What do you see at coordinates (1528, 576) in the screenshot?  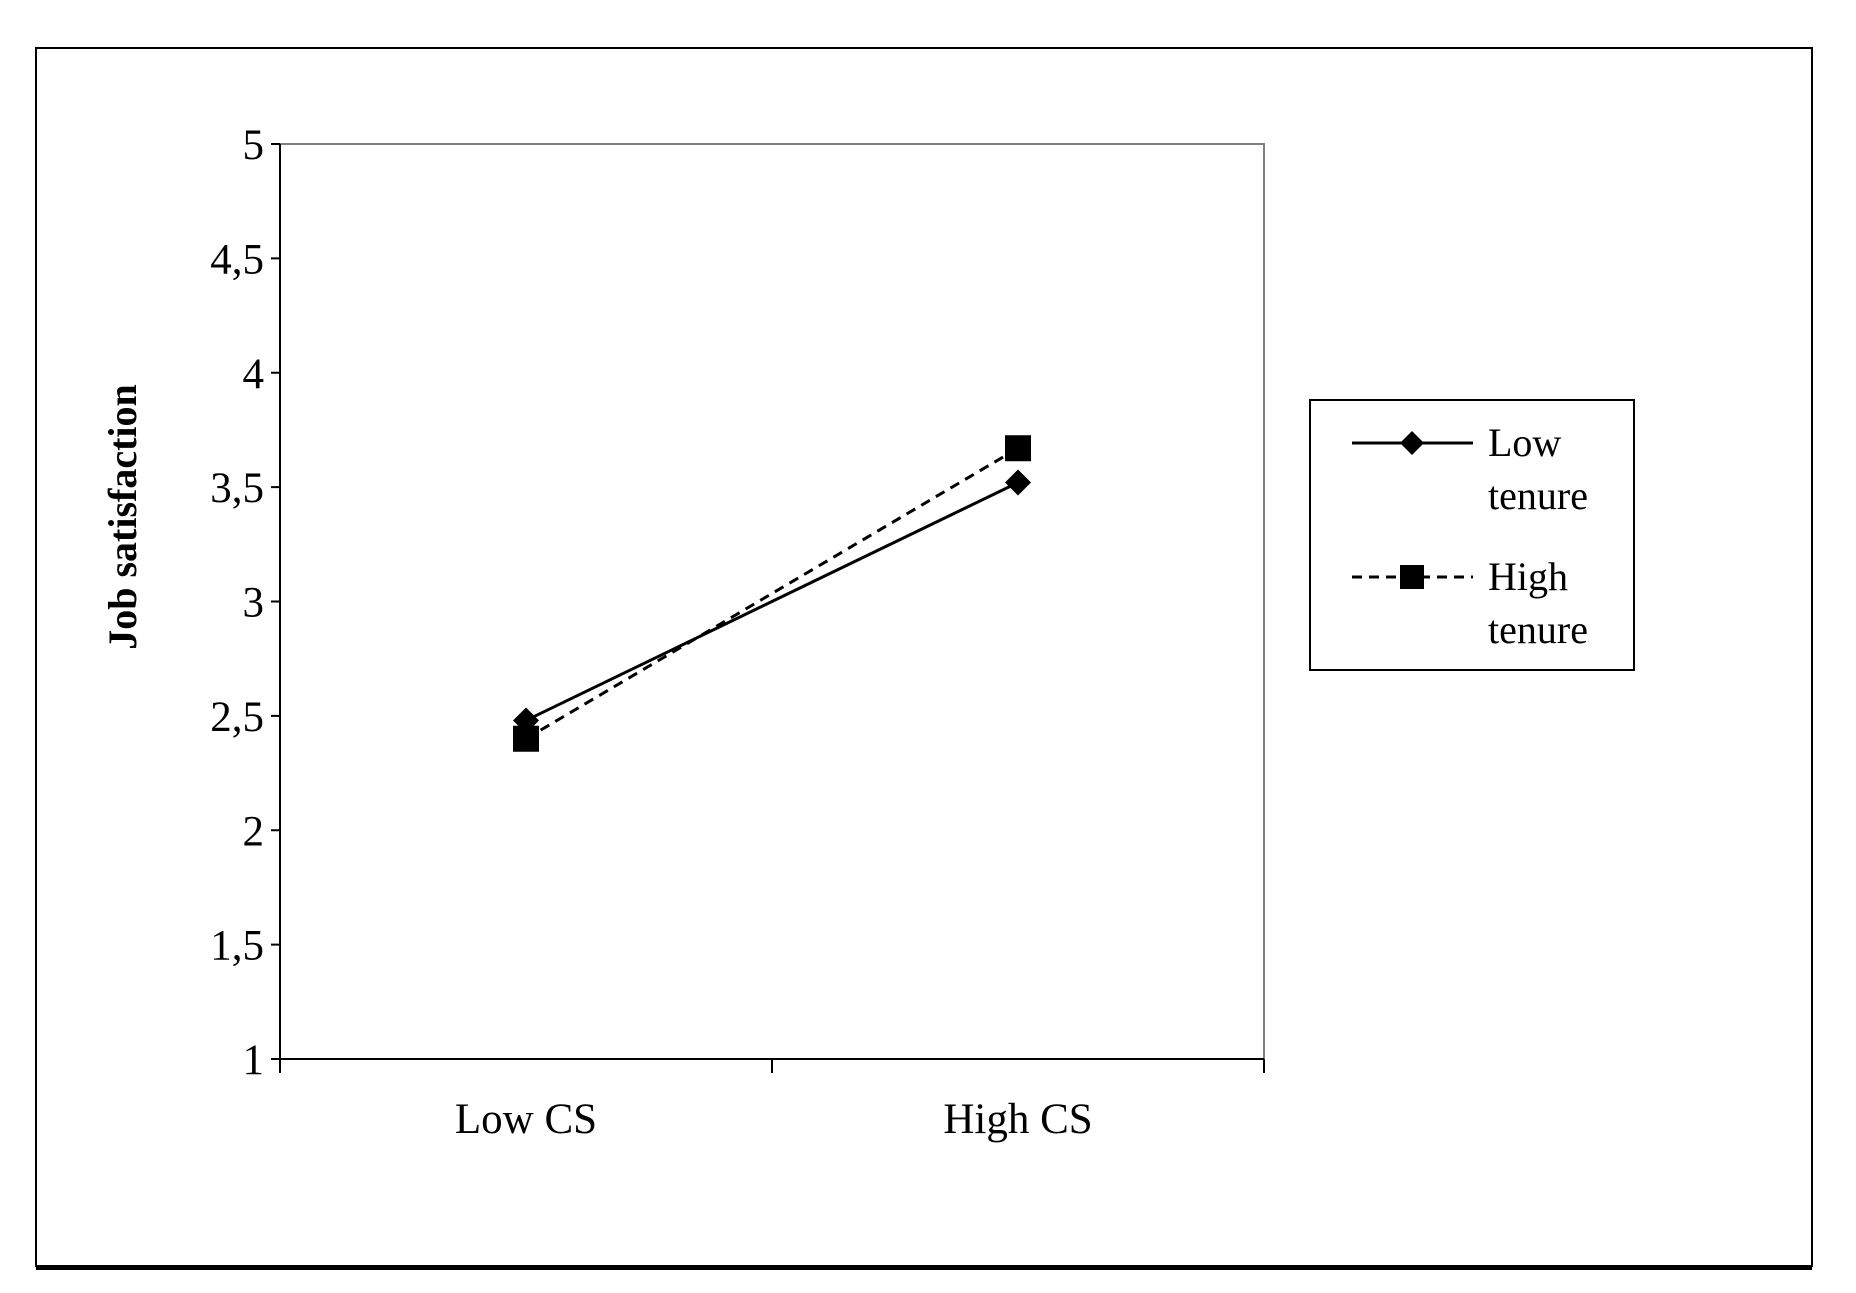 I see `legend-label-high-tenure-line1: High` at bounding box center [1528, 576].